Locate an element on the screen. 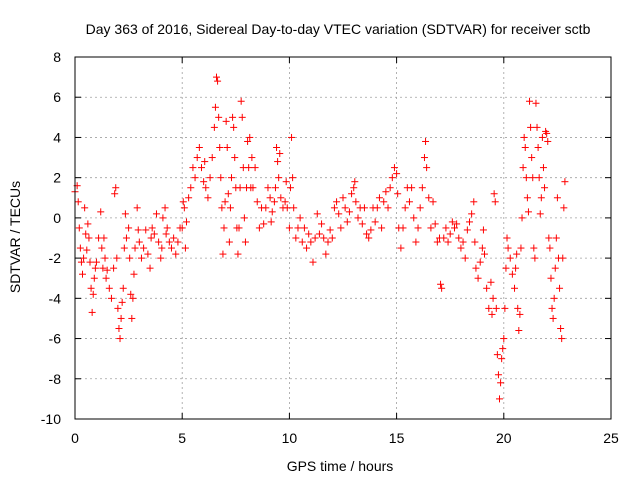 The width and height of the screenshot is (640, 480). y-tick-label: 2 is located at coordinates (57, 178).